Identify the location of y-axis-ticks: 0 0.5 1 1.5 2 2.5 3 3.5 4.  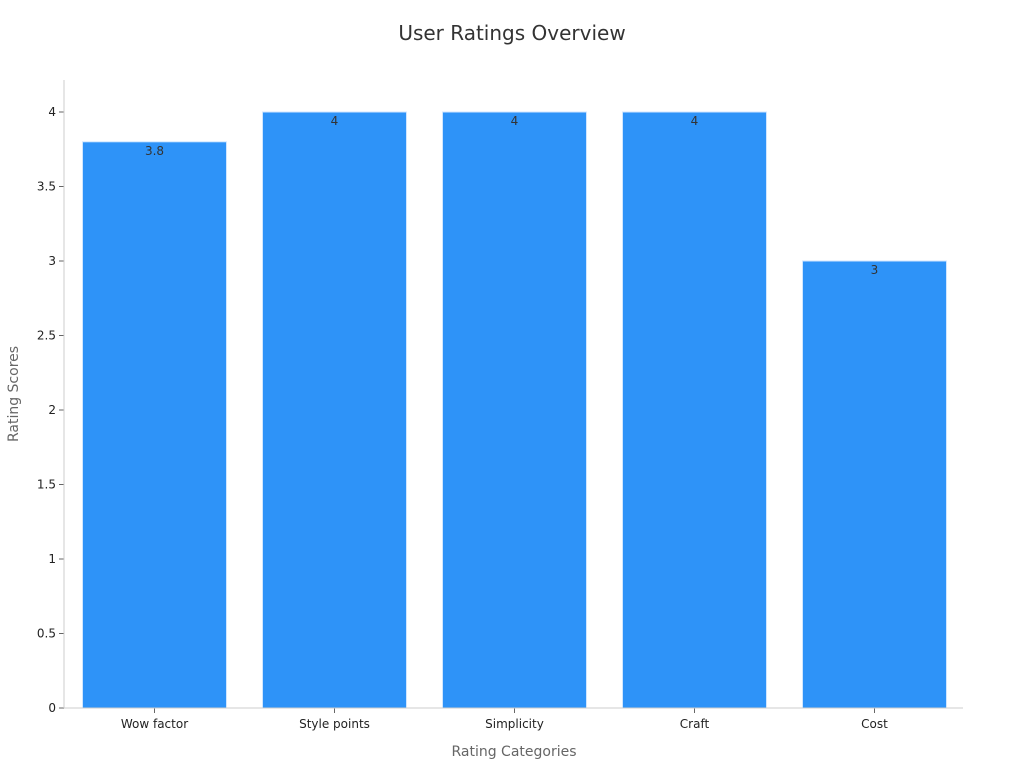
(50, 410).